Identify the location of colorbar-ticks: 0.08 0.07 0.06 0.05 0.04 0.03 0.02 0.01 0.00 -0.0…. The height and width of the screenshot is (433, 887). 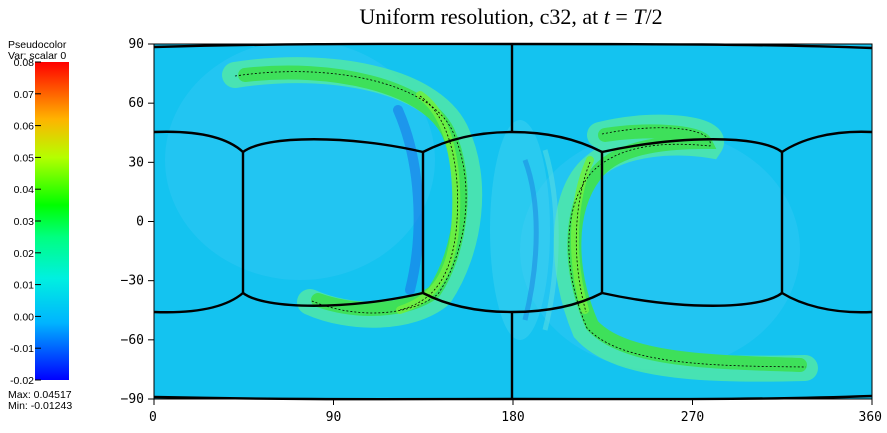
(25, 222).